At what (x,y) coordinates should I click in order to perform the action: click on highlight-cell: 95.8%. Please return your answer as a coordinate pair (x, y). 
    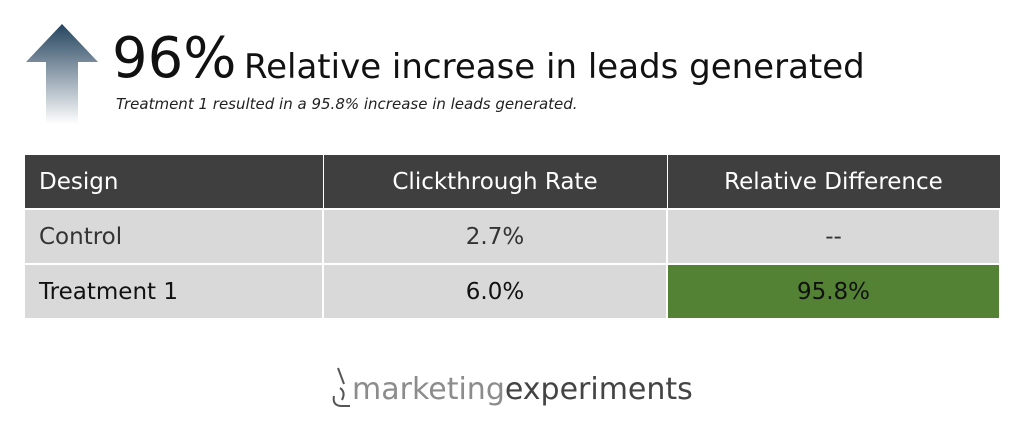
    Looking at the image, I should click on (834, 291).